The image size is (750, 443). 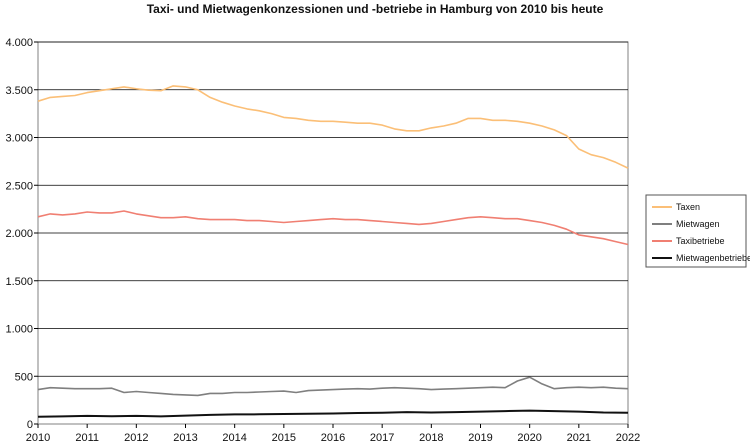 What do you see at coordinates (333, 127) in the screenshot?
I see `series-line-taxen` at bounding box center [333, 127].